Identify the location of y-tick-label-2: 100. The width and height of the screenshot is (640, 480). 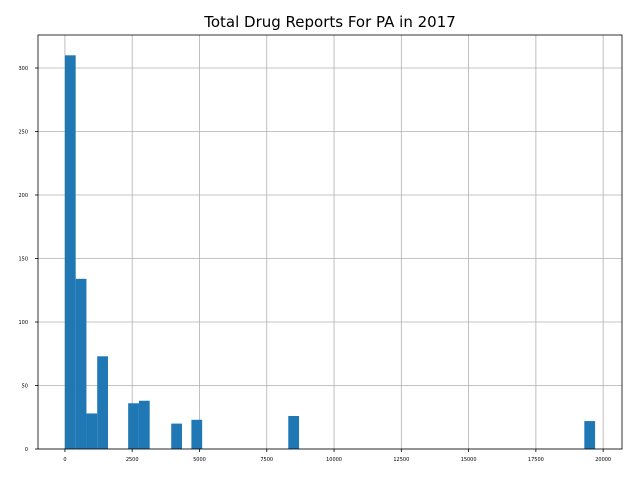
(23, 323).